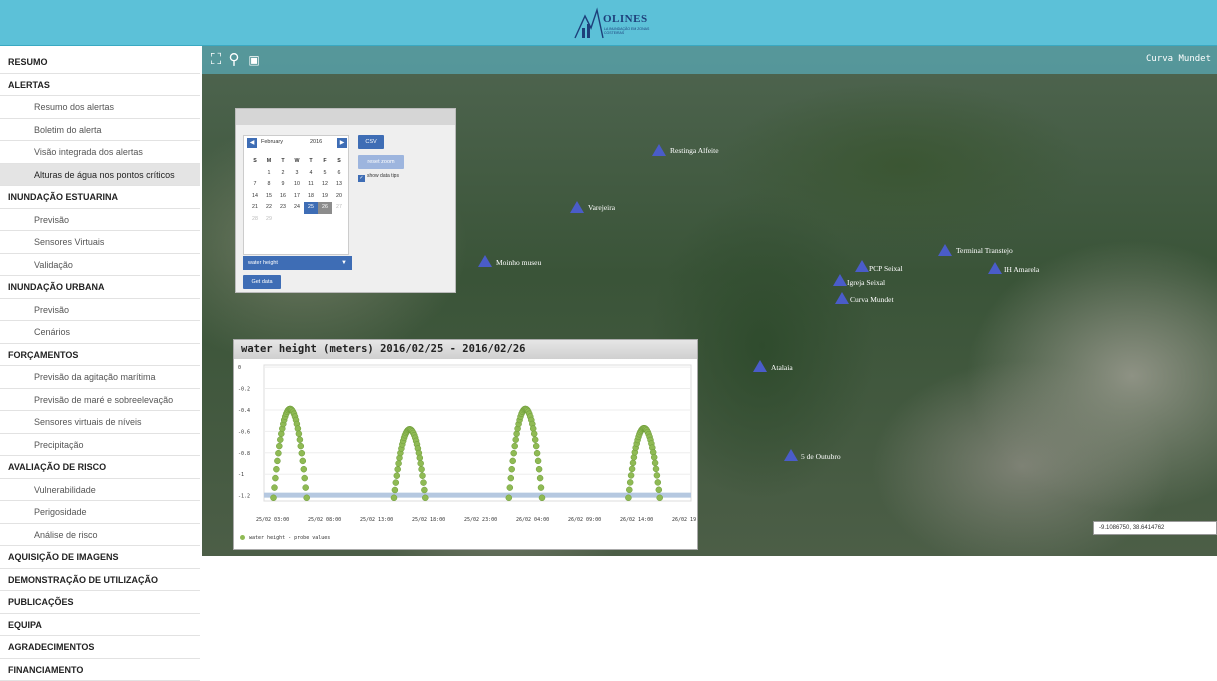  What do you see at coordinates (100, 602) in the screenshot?
I see `sidebar-section-24: PUBLICAÇÕES` at bounding box center [100, 602].